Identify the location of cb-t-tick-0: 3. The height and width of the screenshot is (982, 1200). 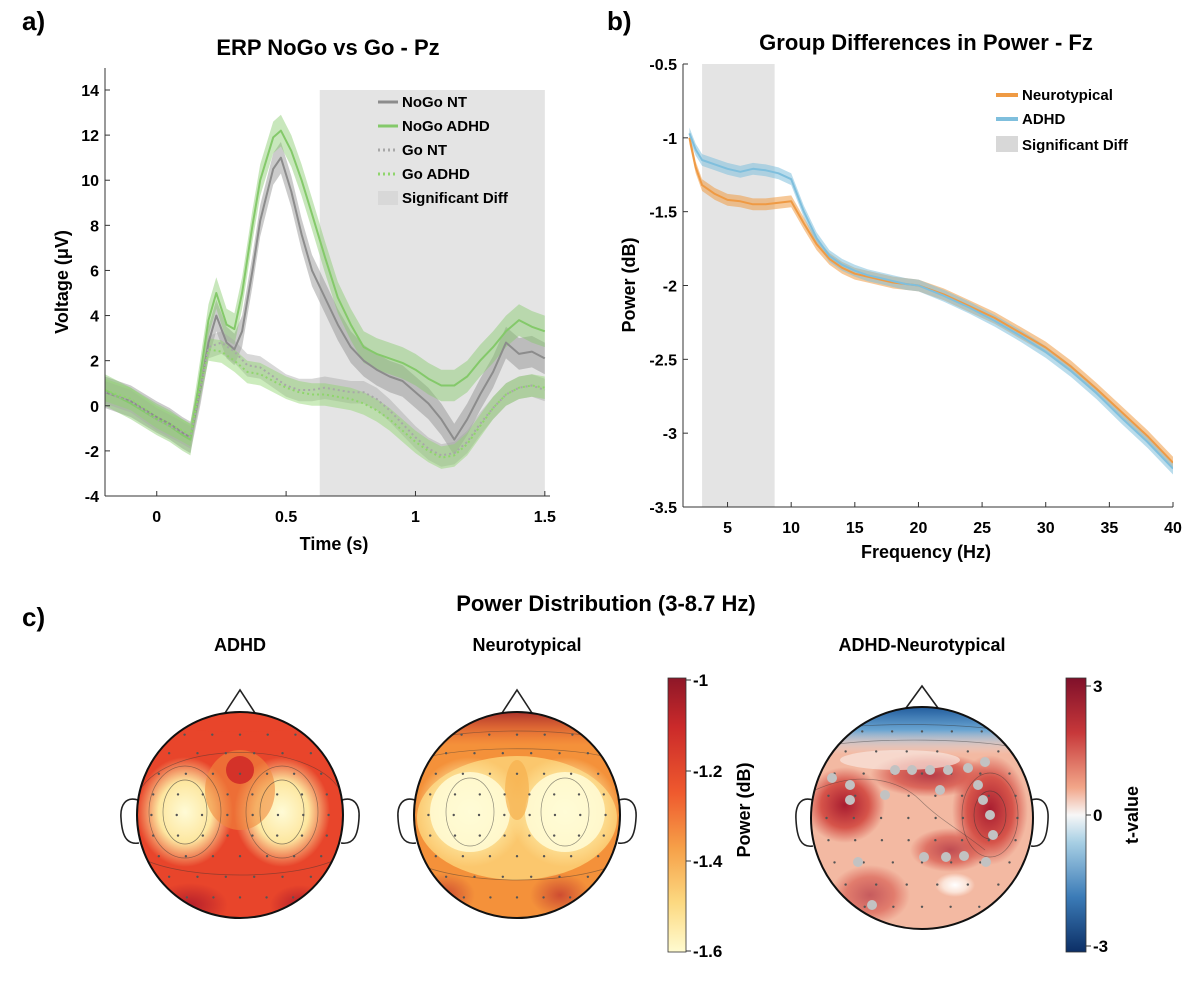
(1097, 686).